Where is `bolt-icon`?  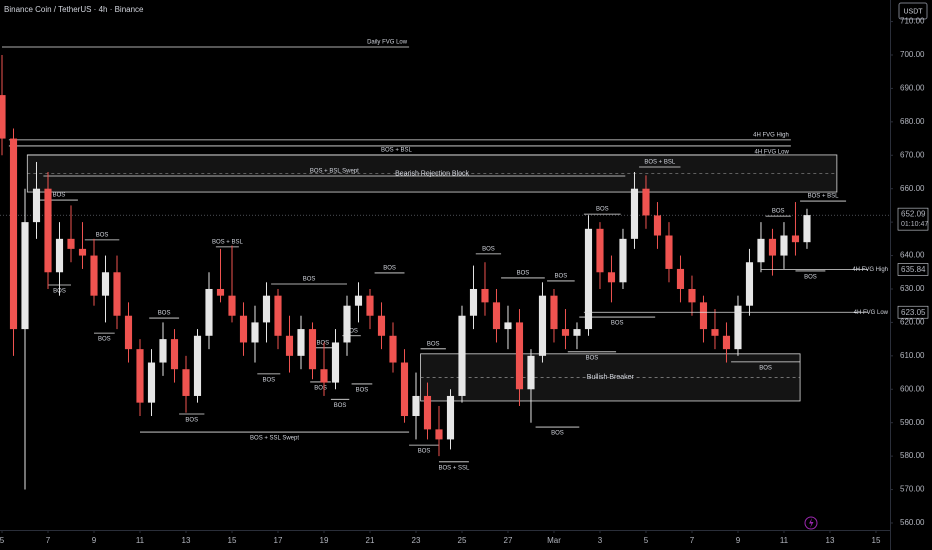
bolt-icon is located at coordinates (811, 523).